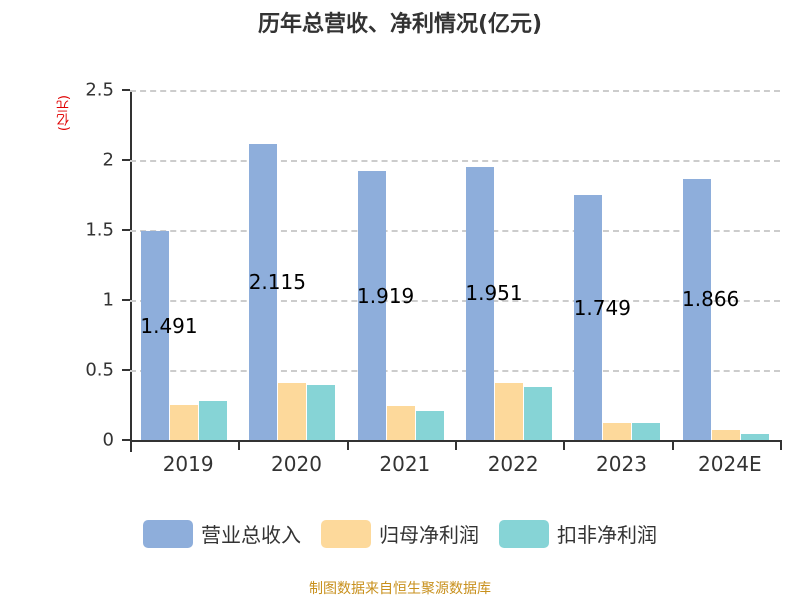  Describe the element at coordinates (99, 370) in the screenshot. I see `y-tick-label: 0.5` at that location.